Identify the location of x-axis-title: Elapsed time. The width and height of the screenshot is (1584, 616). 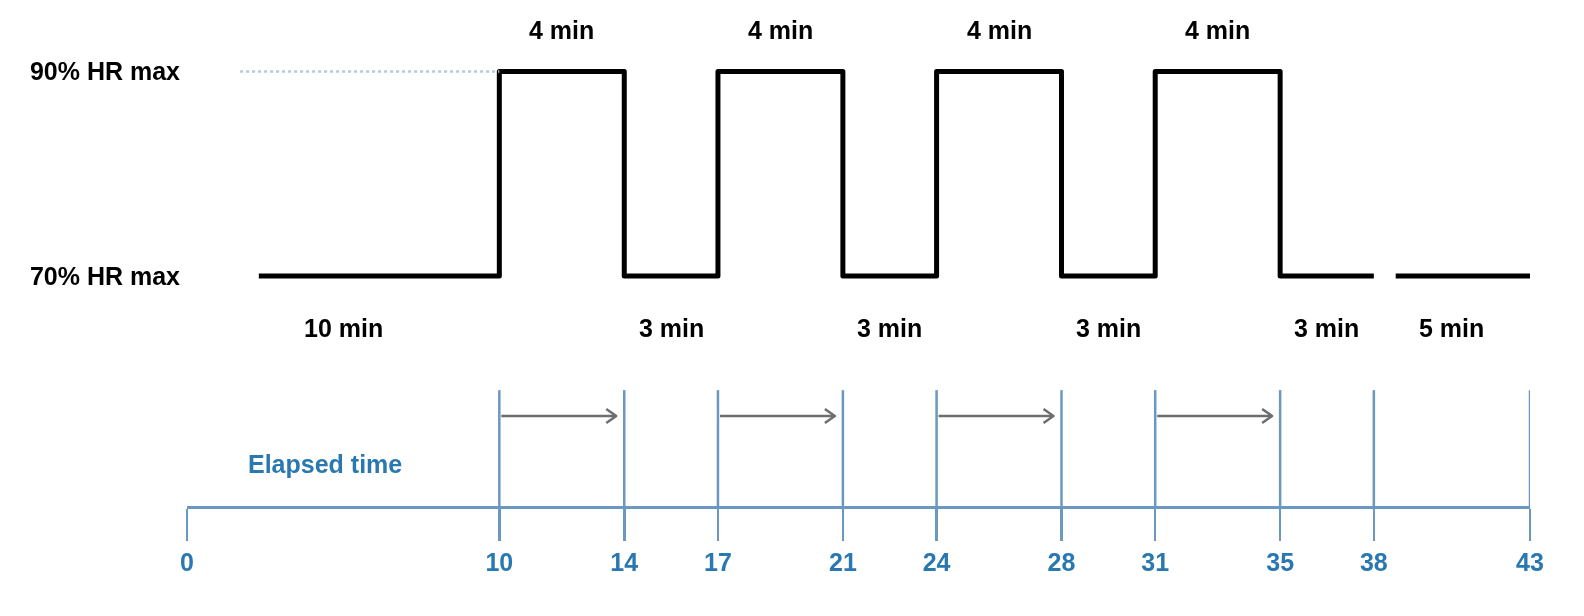
(325, 464).